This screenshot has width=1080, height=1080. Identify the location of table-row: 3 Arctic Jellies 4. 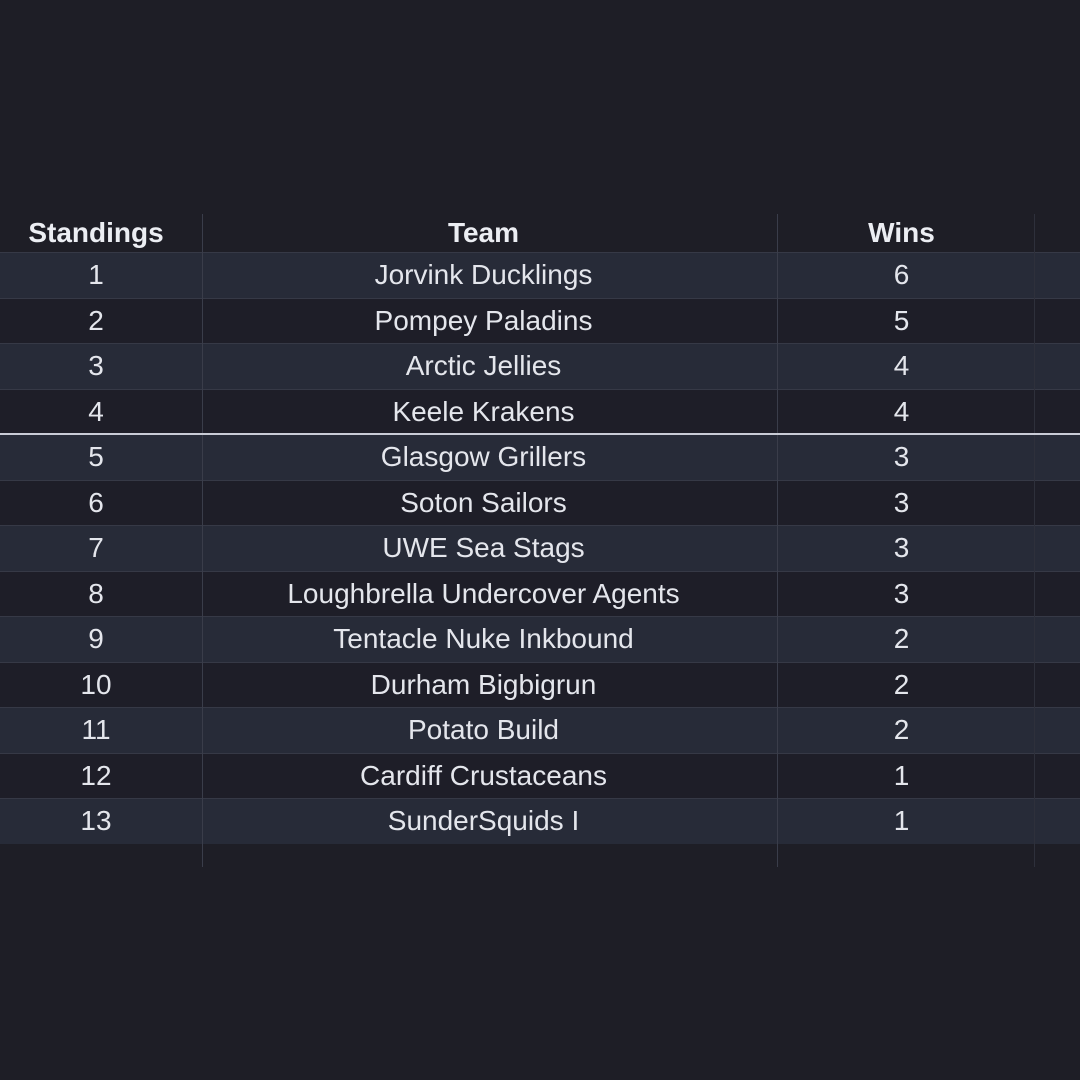
(540, 366).